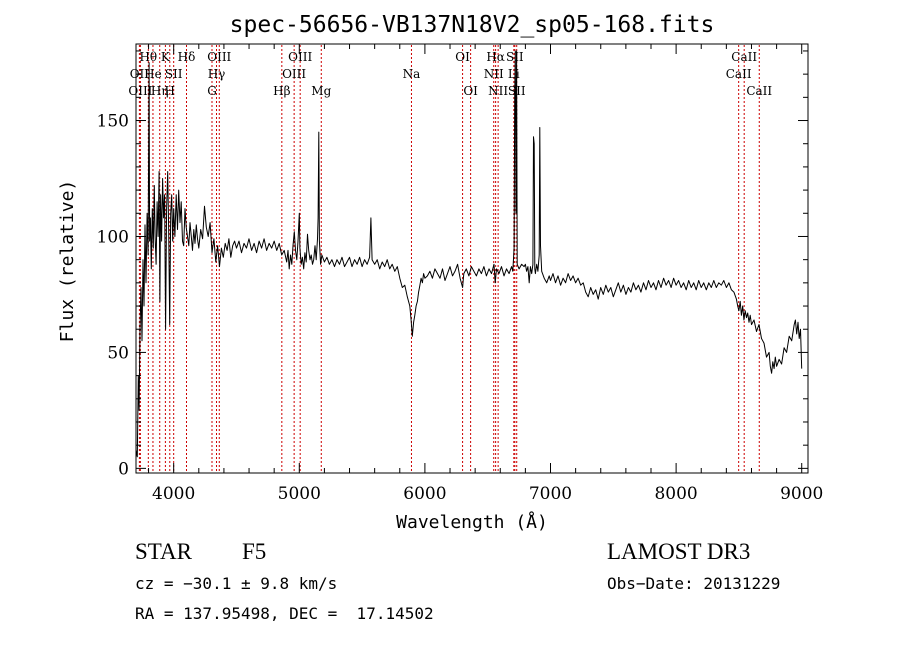  I want to click on spectral-line-label: Hδ, so click(187, 57).